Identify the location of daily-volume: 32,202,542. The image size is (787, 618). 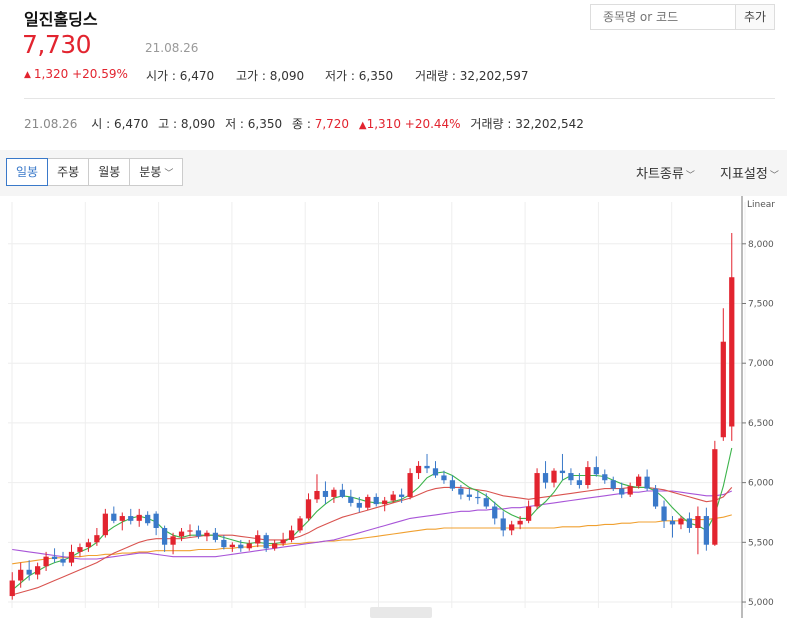
(549, 124).